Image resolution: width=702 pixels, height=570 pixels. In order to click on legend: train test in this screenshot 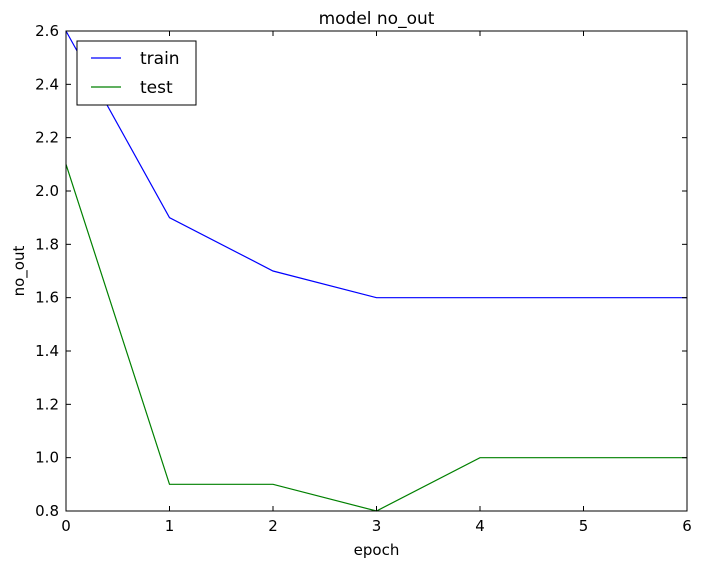, I will do `click(136, 73)`.